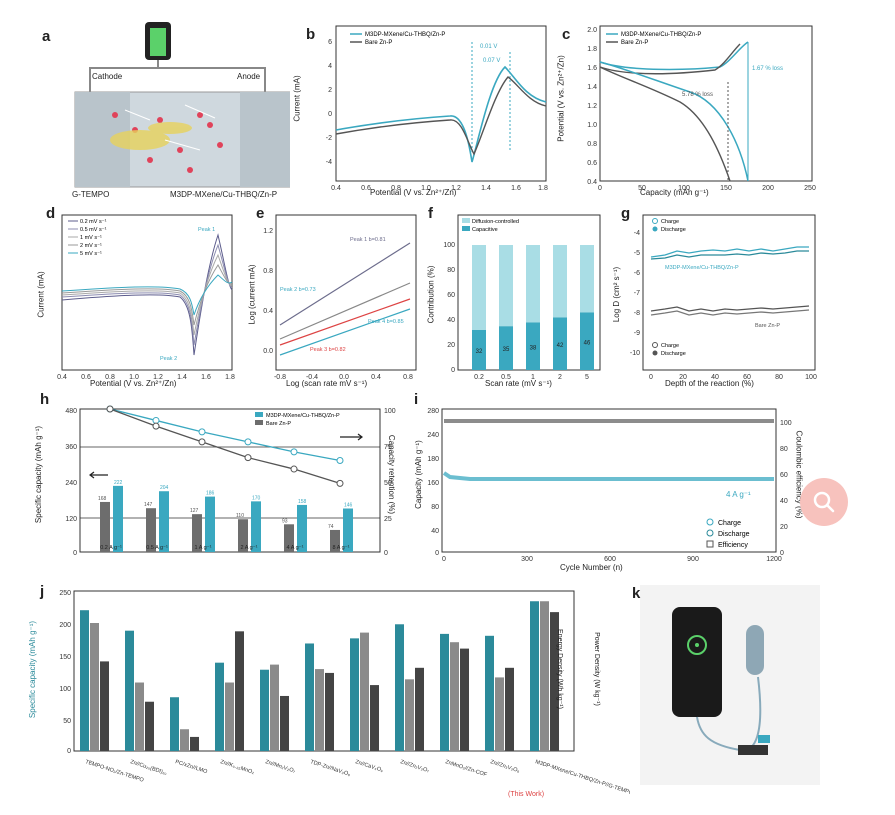 The height and width of the screenshot is (815, 895). I want to click on panel-c-xtick: 200, so click(768, 188).